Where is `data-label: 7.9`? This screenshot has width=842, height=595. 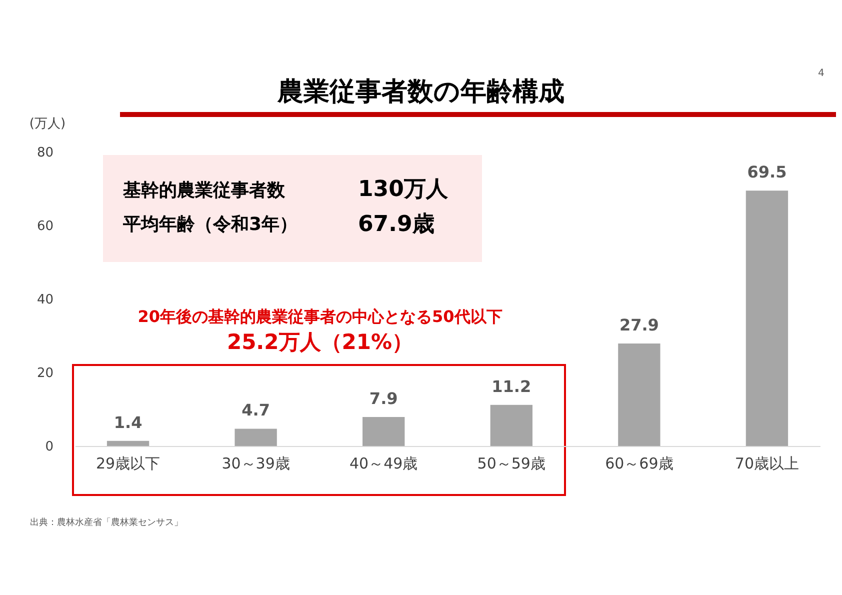
data-label: 7.9 is located at coordinates (383, 398).